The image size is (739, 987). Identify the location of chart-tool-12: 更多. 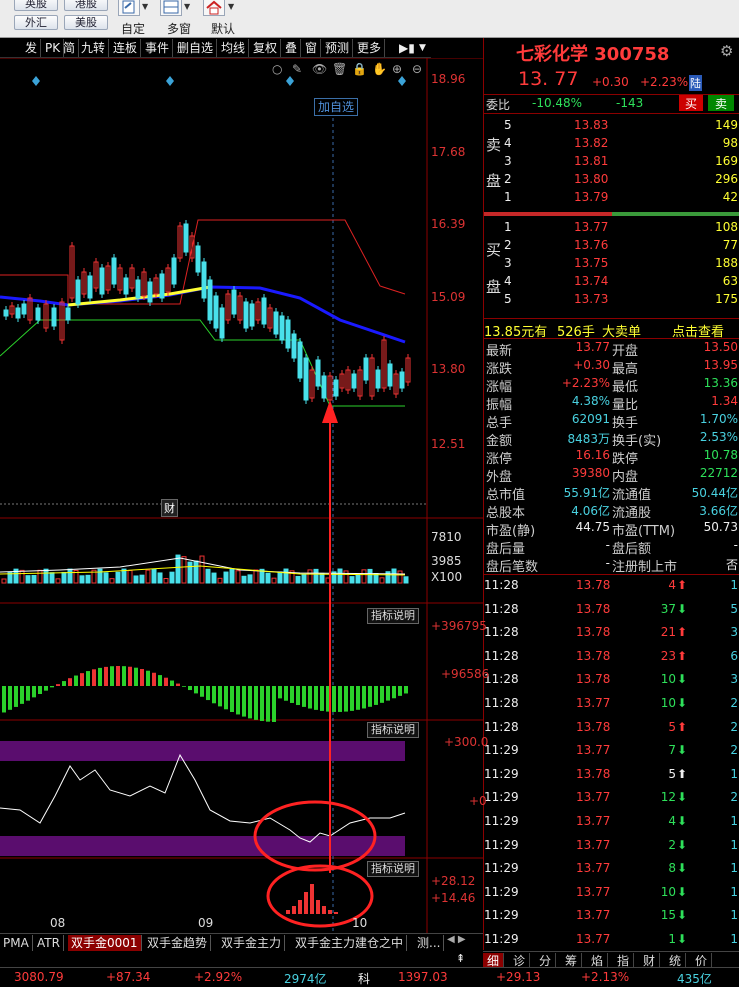
(370, 48).